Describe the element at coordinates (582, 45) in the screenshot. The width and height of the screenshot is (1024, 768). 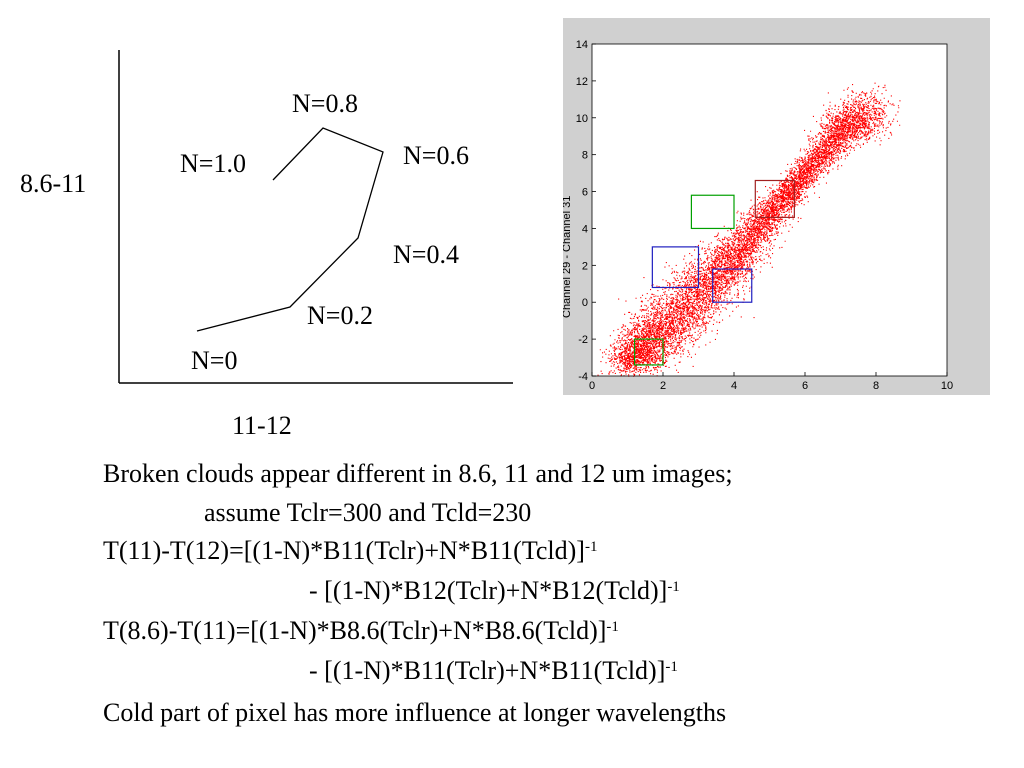
I see `y-tick-label: 14` at that location.